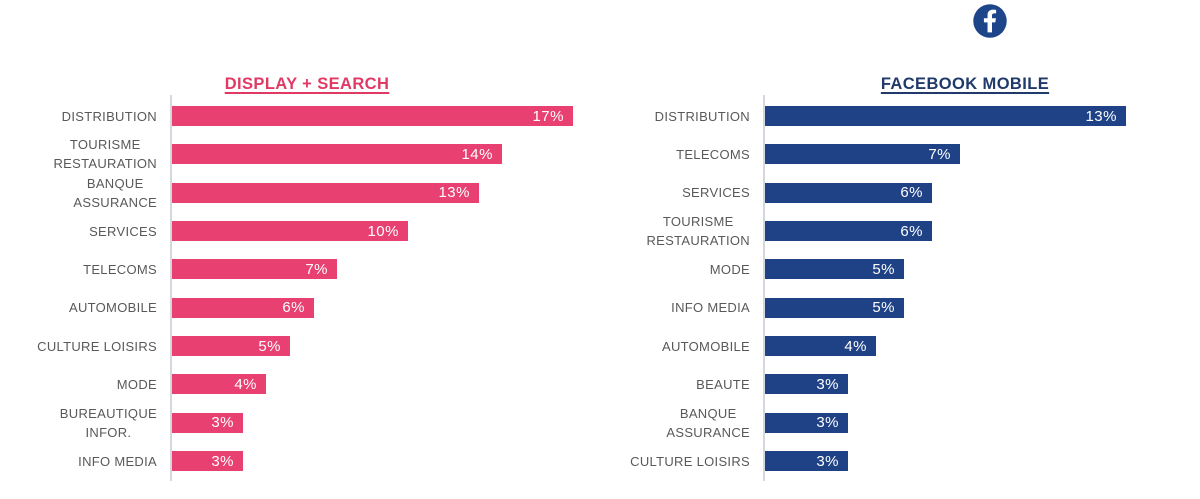 Image resolution: width=1200 pixels, height=499 pixels. What do you see at coordinates (383, 231) in the screenshot?
I see `value-label: 10%` at bounding box center [383, 231].